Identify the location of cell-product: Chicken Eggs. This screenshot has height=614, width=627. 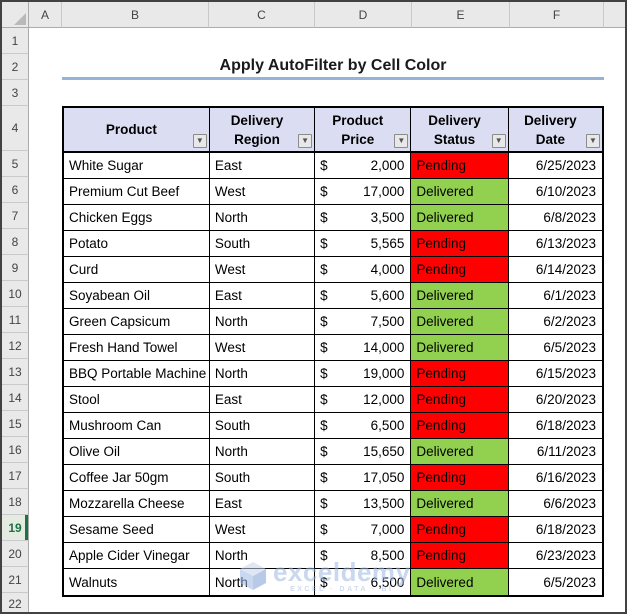
(137, 217).